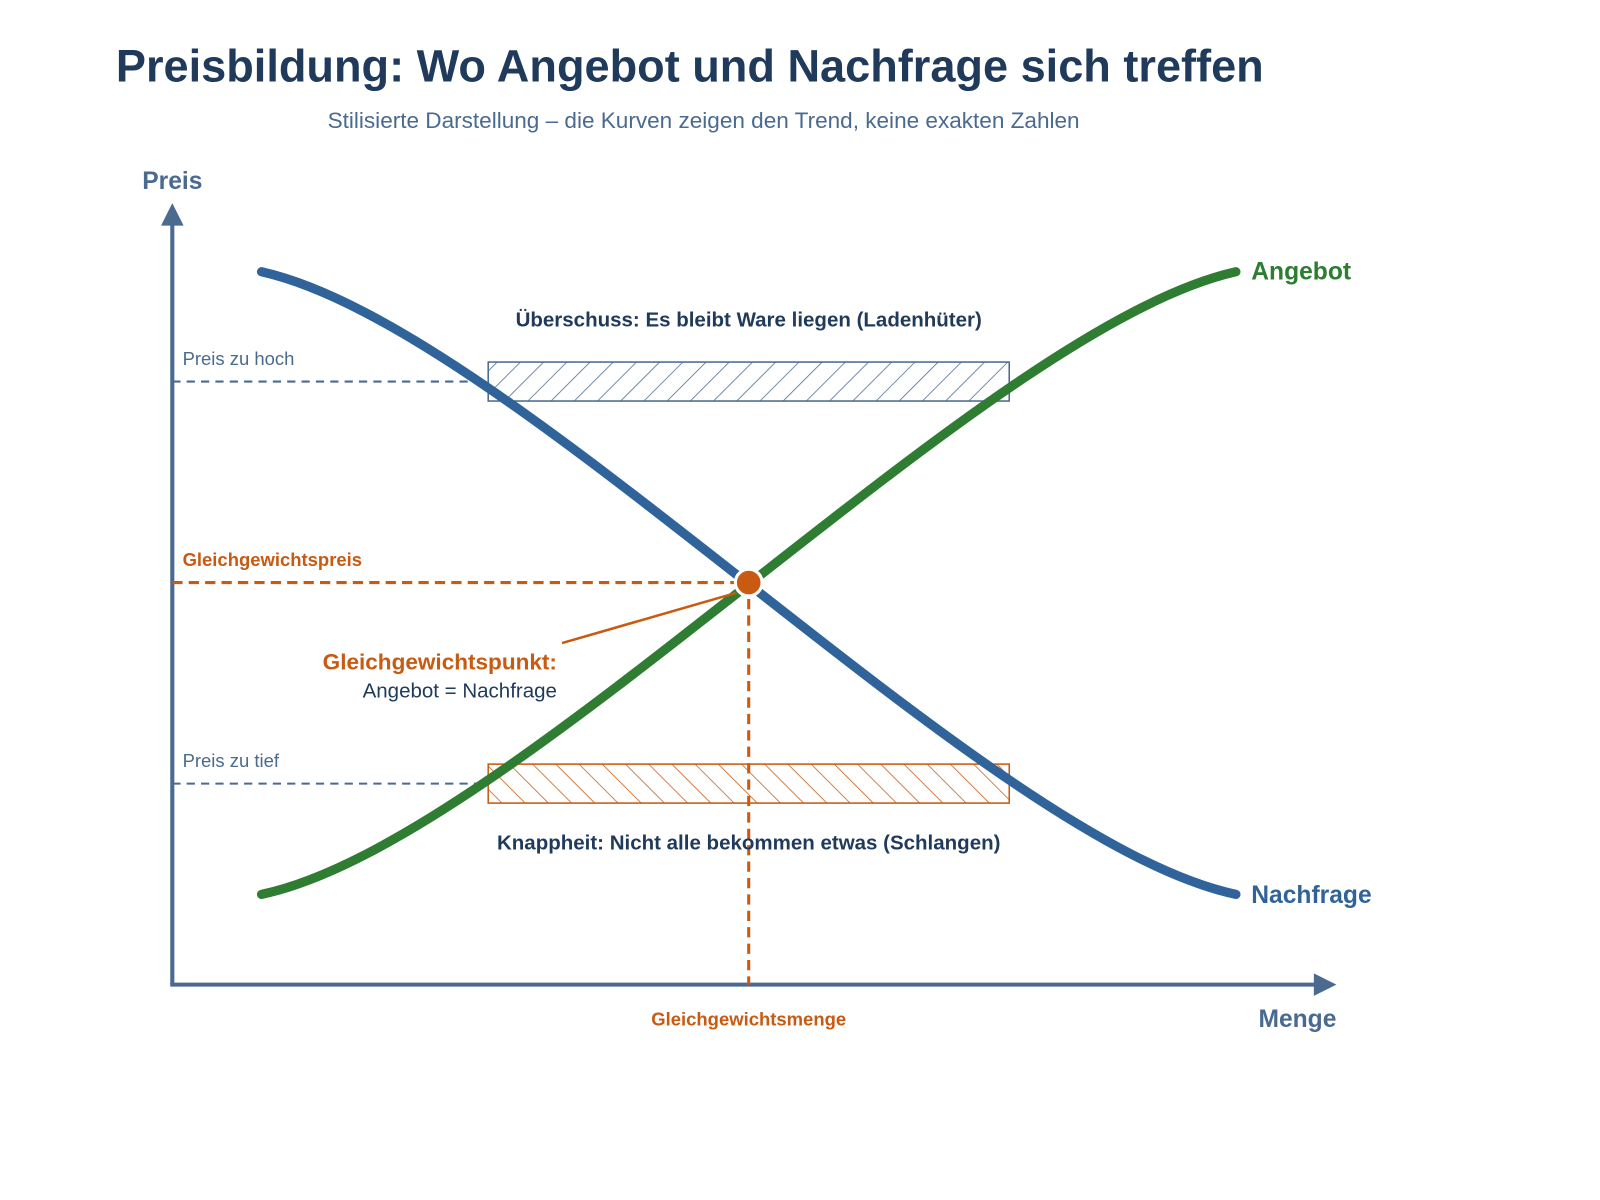 This screenshot has width=1600, height=1200. What do you see at coordinates (748, 381) in the screenshot?
I see `surplus-zone` at bounding box center [748, 381].